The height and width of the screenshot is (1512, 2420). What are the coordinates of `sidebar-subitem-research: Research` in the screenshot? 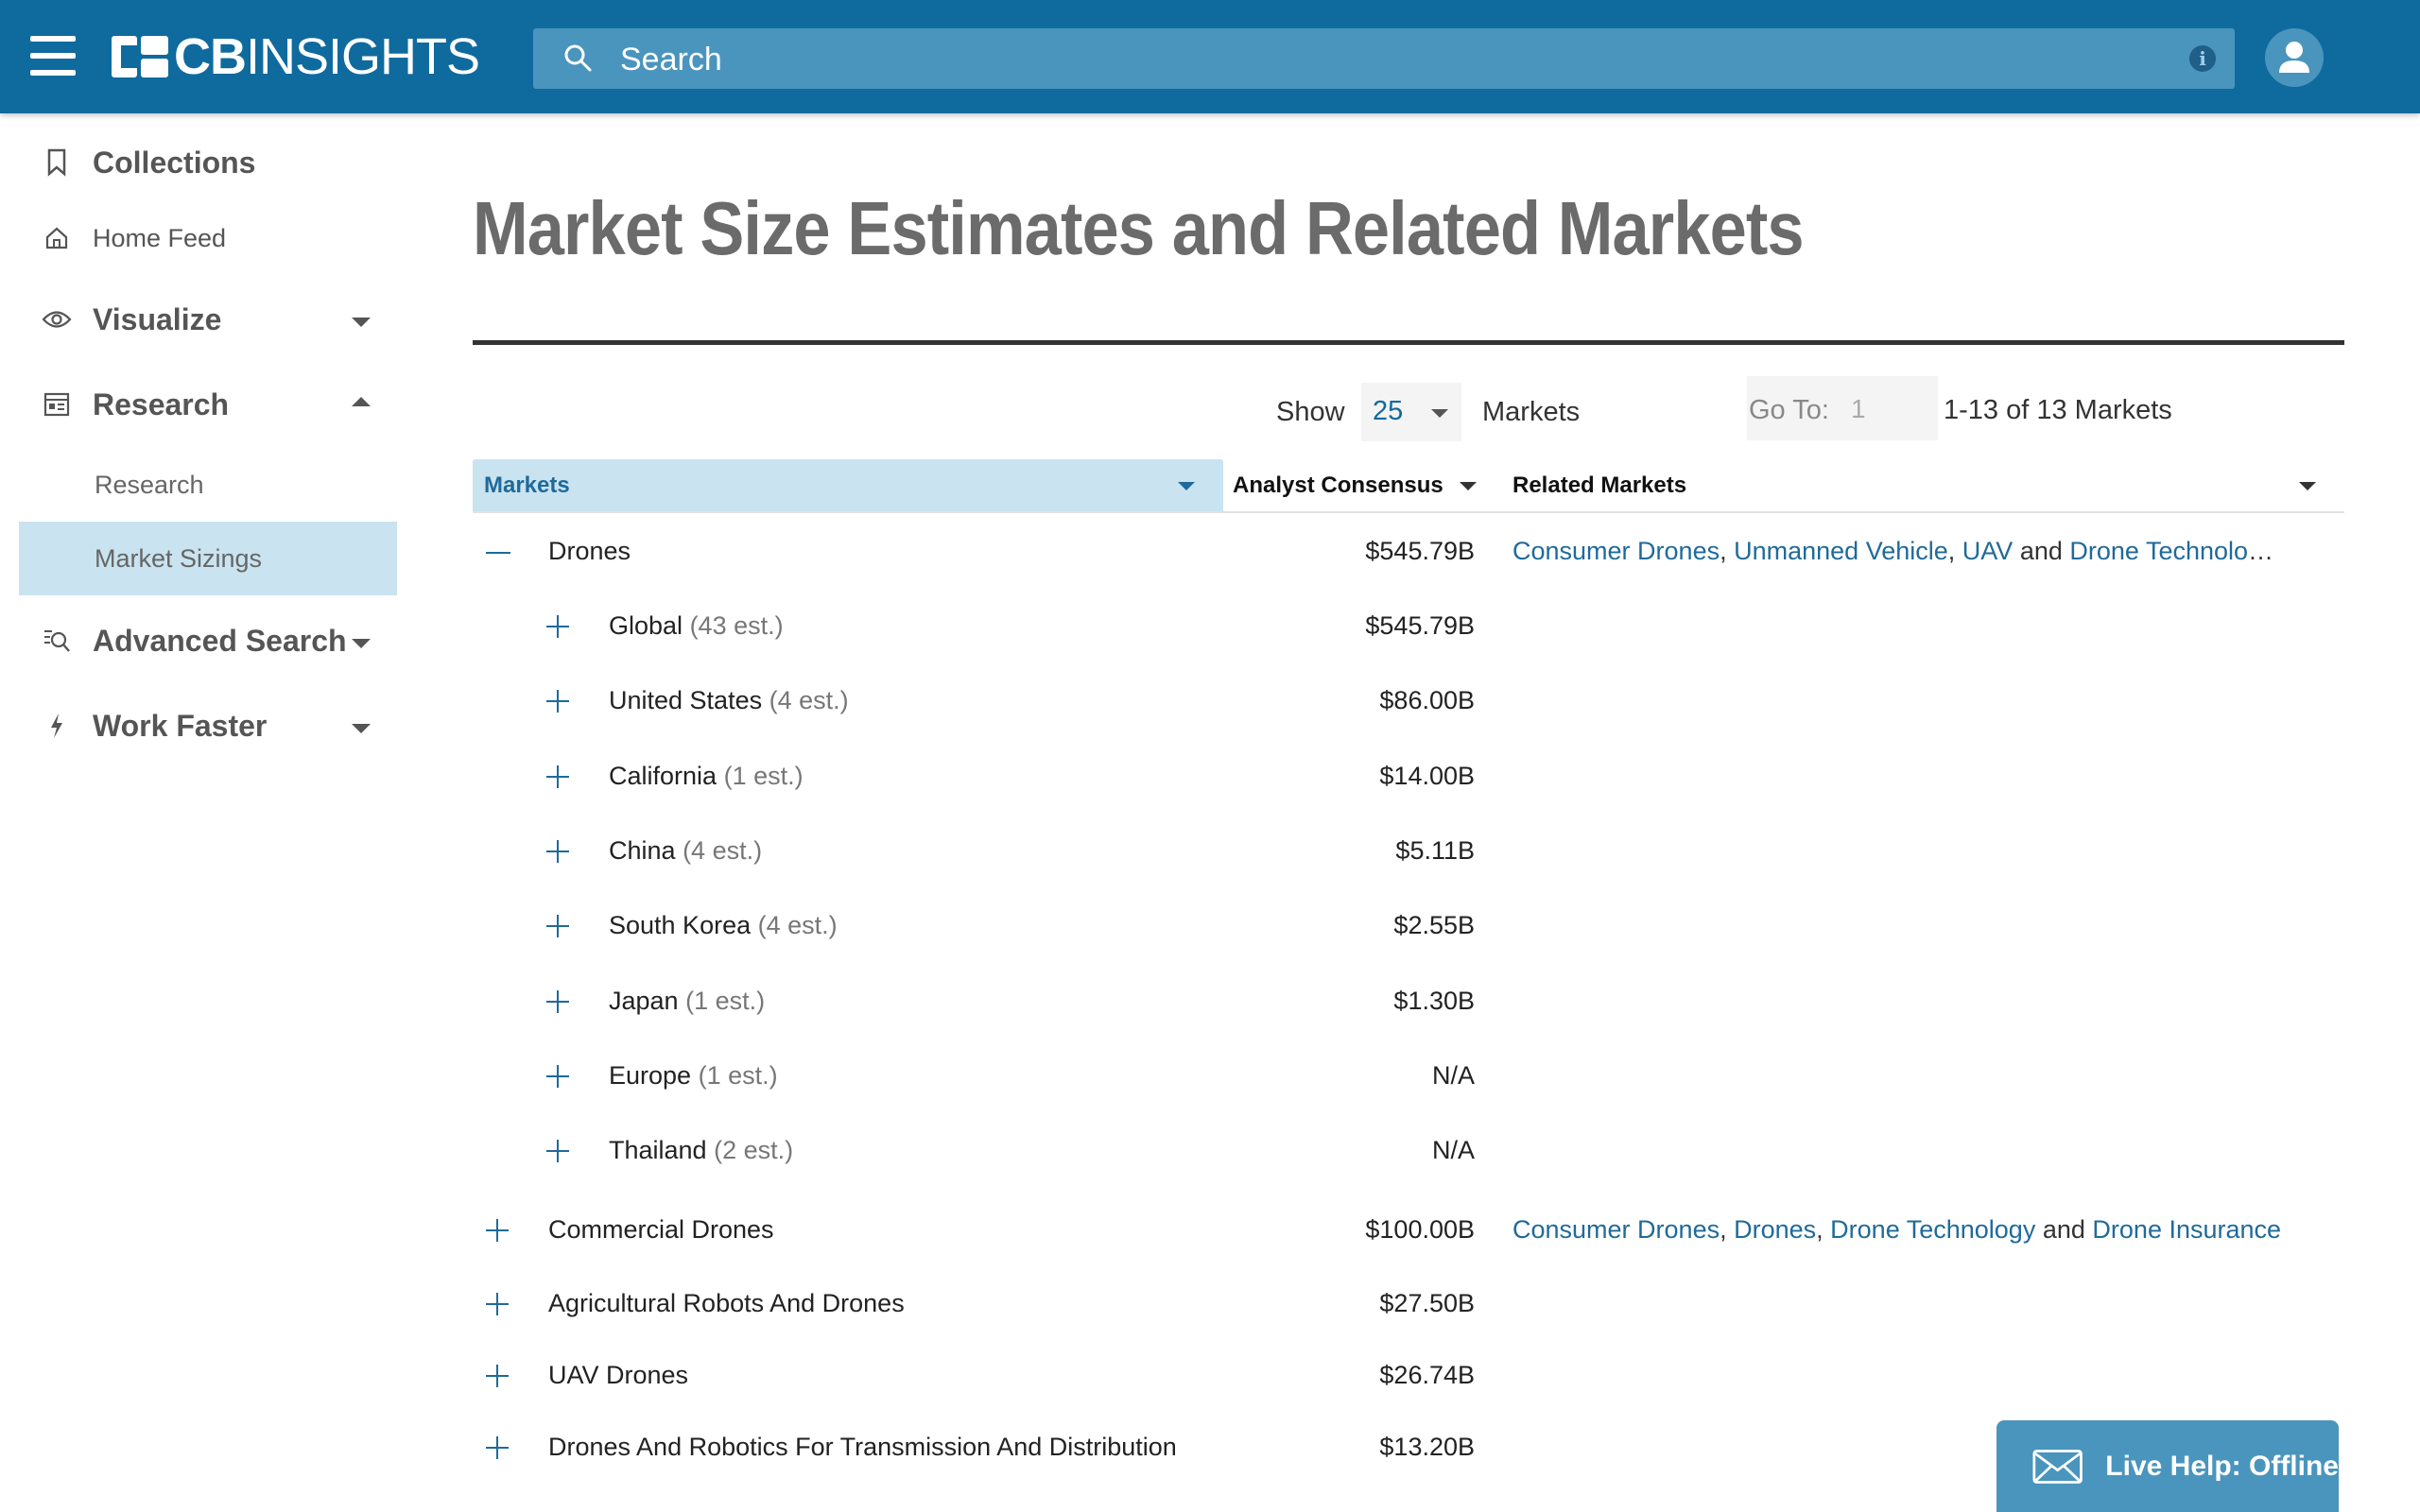 It's located at (208, 485).